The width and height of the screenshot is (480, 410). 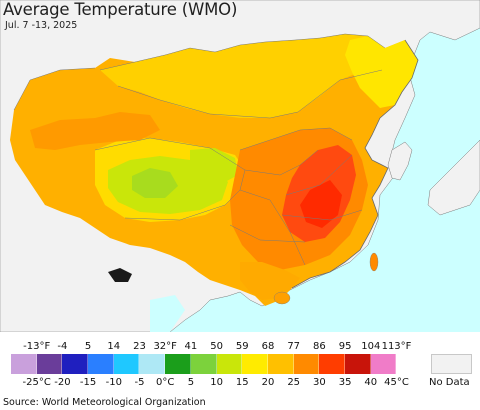 What do you see at coordinates (396, 382) in the screenshot?
I see `legend-tick-label: 45°C` at bounding box center [396, 382].